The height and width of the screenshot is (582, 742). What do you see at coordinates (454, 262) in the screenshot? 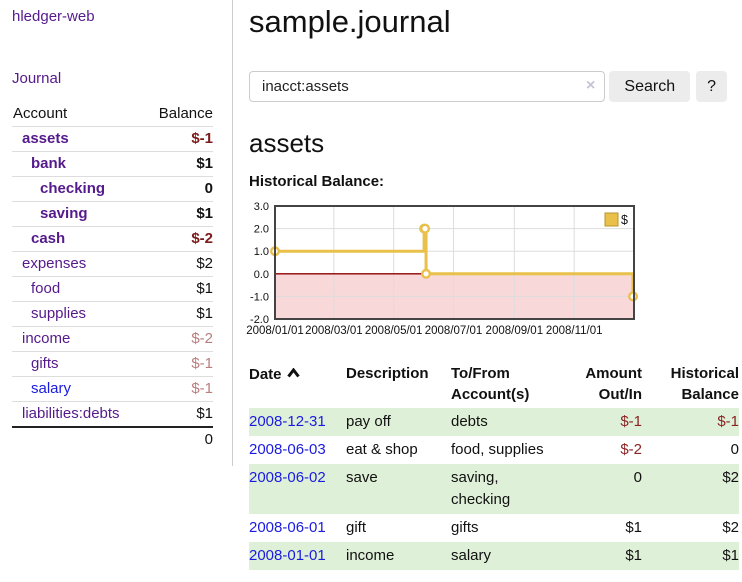
I see `plot-border` at bounding box center [454, 262].